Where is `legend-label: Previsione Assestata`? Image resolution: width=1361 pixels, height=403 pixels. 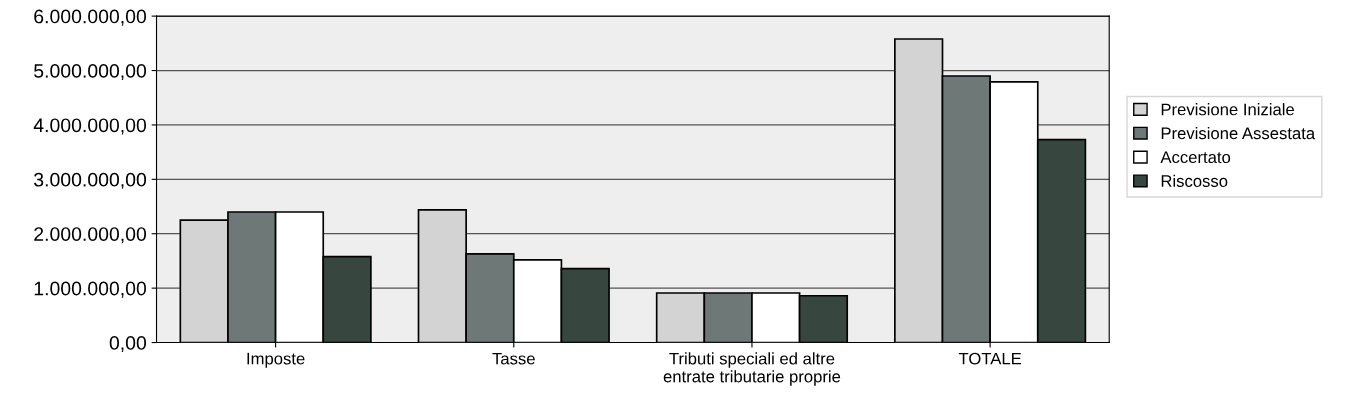 legend-label: Previsione Assestata is located at coordinates (1238, 133).